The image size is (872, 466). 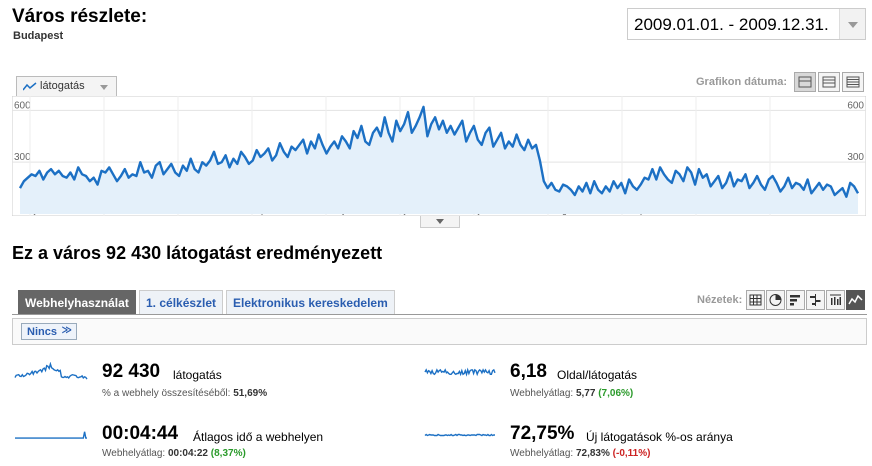 I want to click on metric-visits-label: látogatás, so click(x=197, y=375).